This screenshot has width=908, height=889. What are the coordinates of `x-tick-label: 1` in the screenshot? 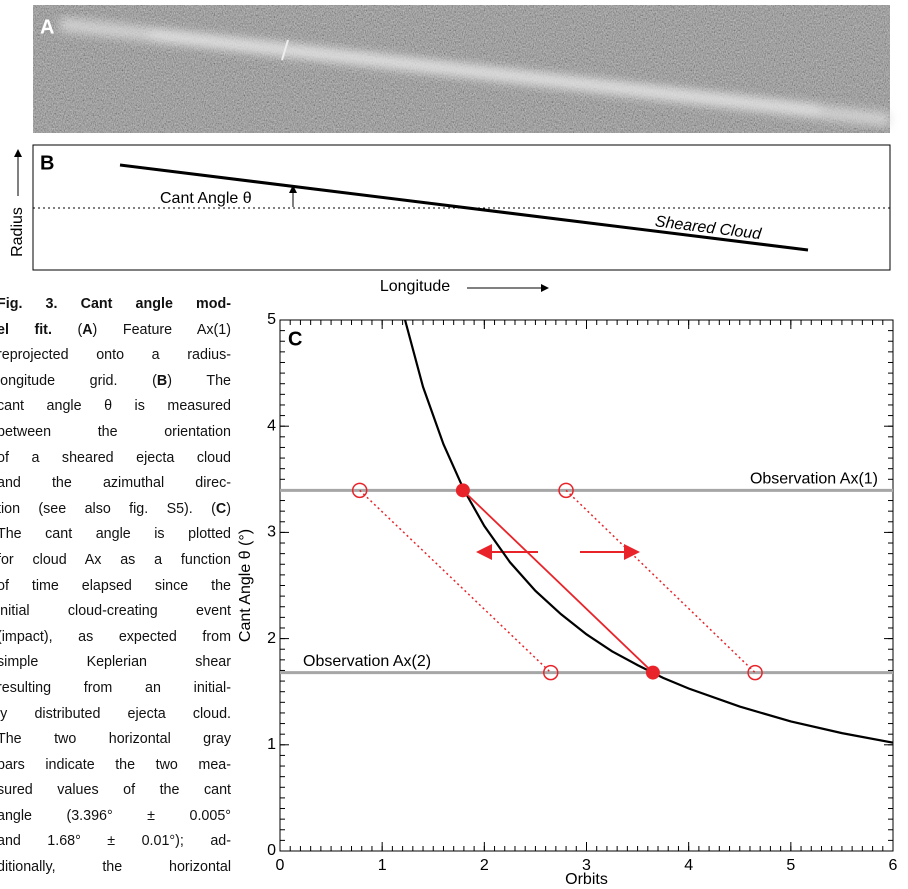 It's located at (382, 865).